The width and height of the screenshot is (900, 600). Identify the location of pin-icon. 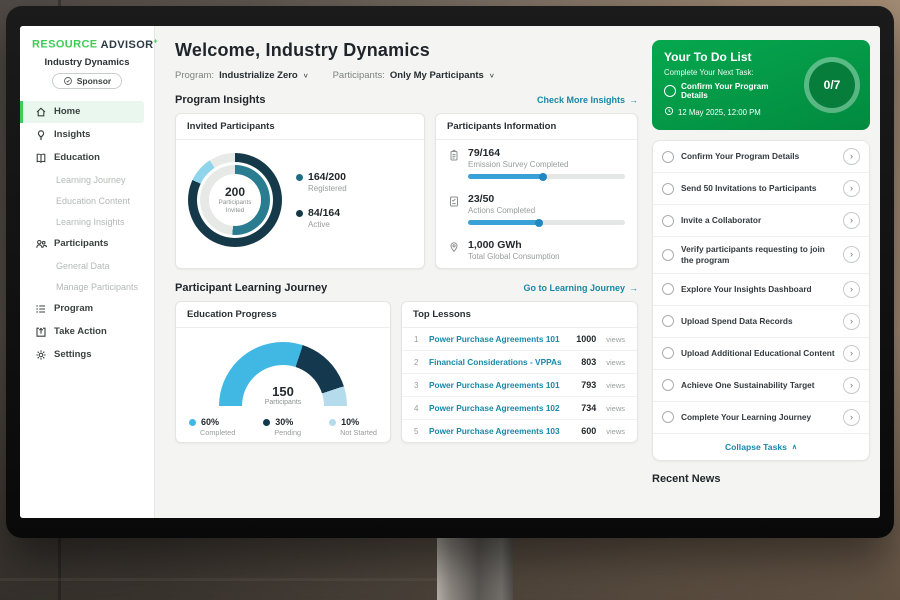
(454, 250).